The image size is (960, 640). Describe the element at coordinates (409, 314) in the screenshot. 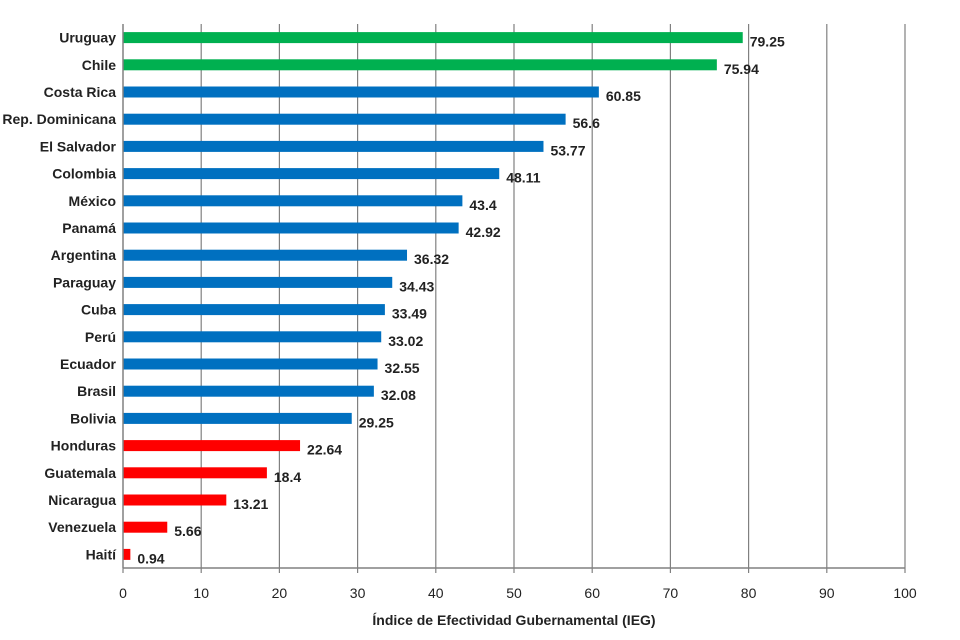

I see `data-label: 33.49` at that location.